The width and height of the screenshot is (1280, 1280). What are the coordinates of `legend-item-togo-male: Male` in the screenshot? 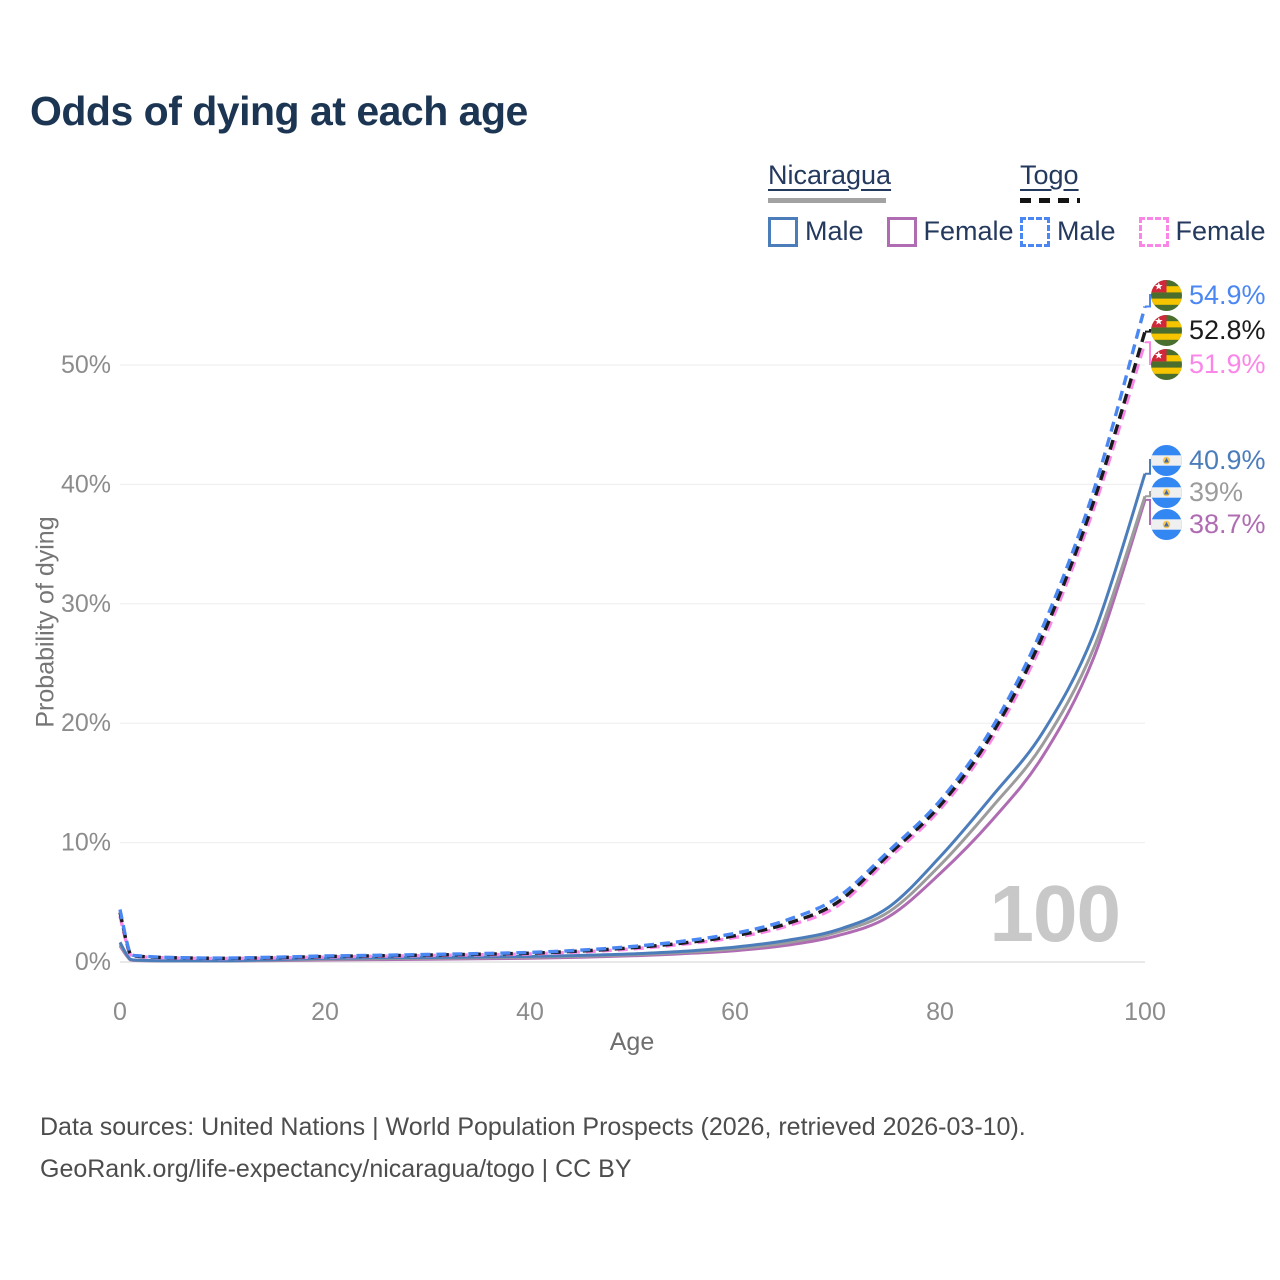 It's located at (1068, 231).